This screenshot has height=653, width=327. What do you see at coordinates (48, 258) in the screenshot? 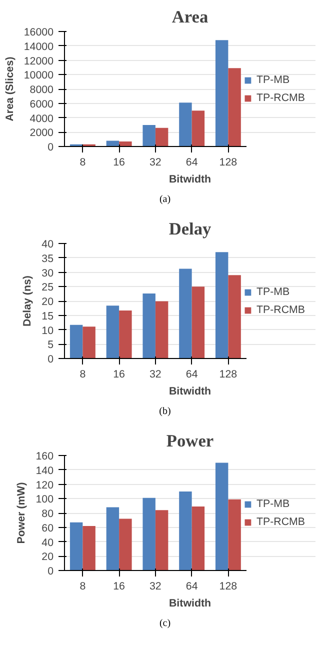
I see `y-tick-label: 35` at bounding box center [48, 258].